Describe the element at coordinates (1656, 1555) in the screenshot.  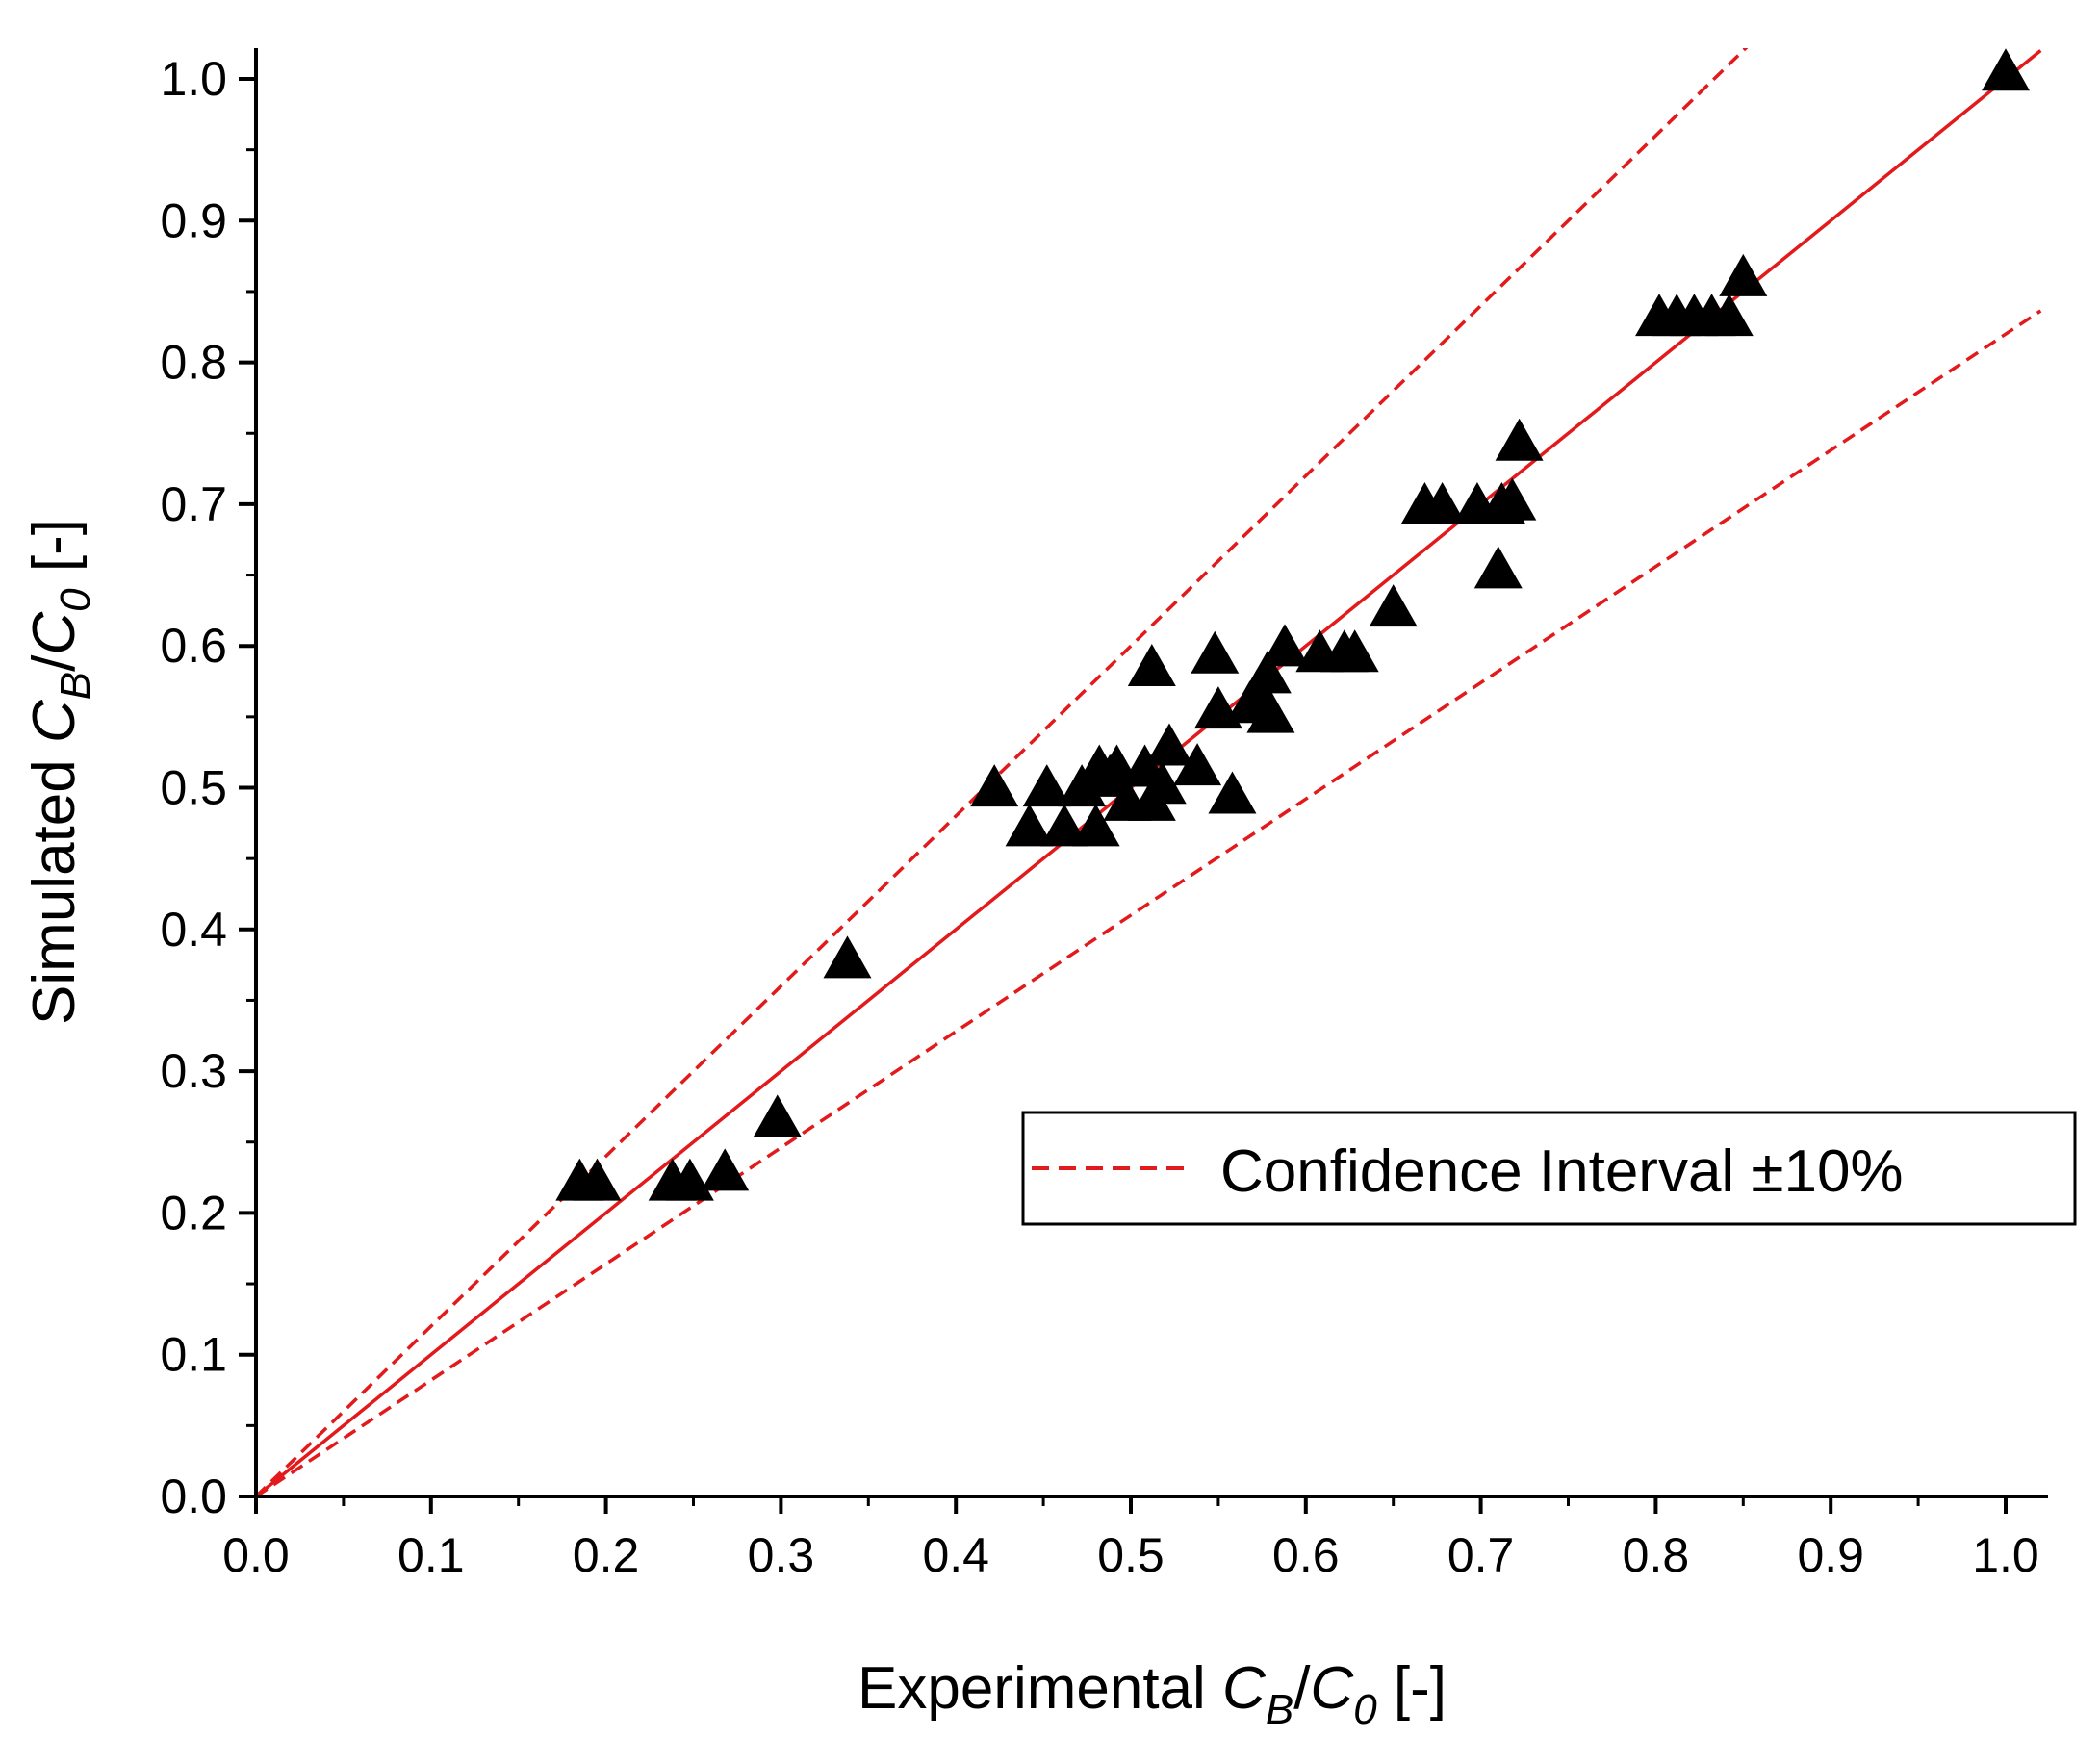
I see `x-tick-label: 0.8` at that location.